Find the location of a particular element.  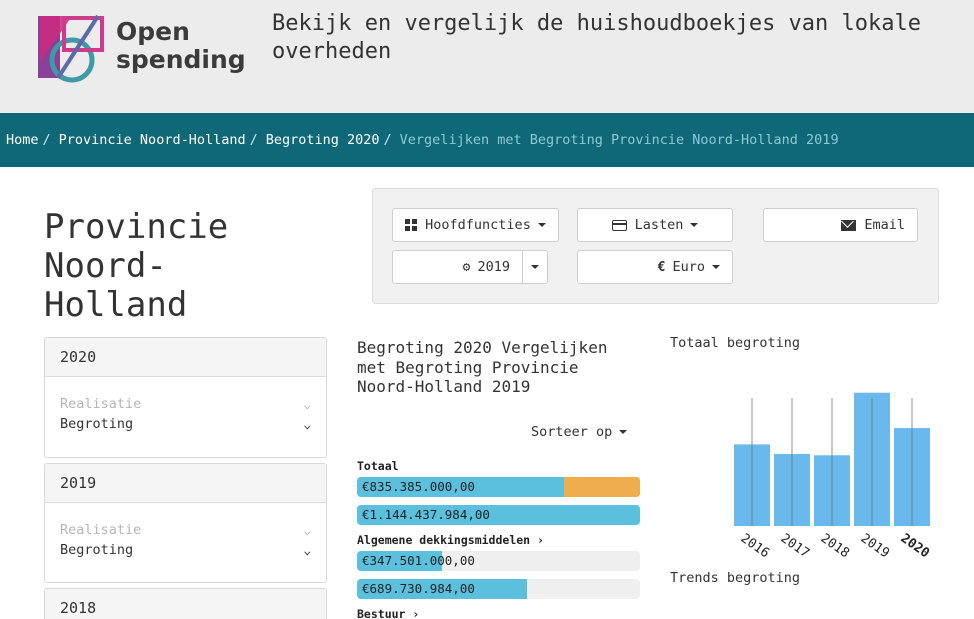

grid-icon is located at coordinates (411, 225).